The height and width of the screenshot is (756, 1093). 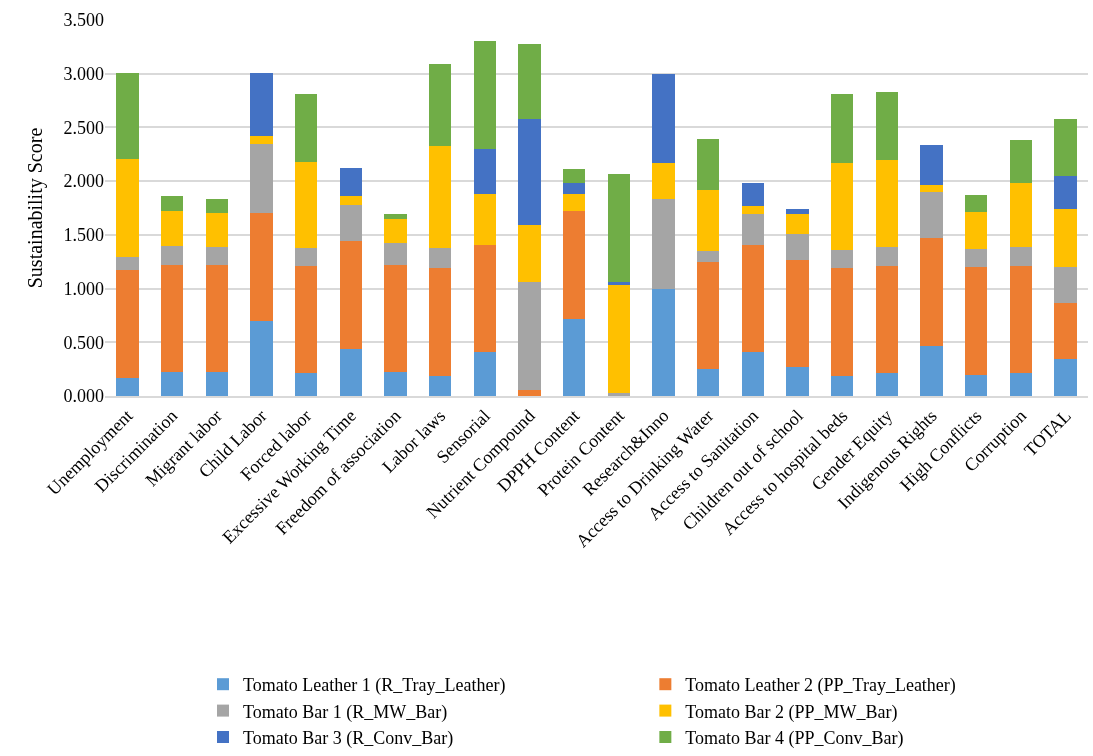 I want to click on legend-label: Tomato Leather 2 (PP_Tray_Leather), so click(x=820, y=686).